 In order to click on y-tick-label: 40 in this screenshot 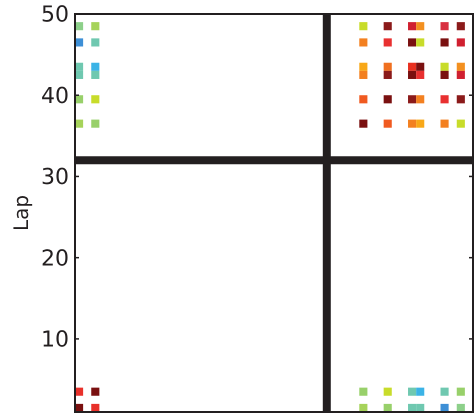, I will do `click(55, 96)`.